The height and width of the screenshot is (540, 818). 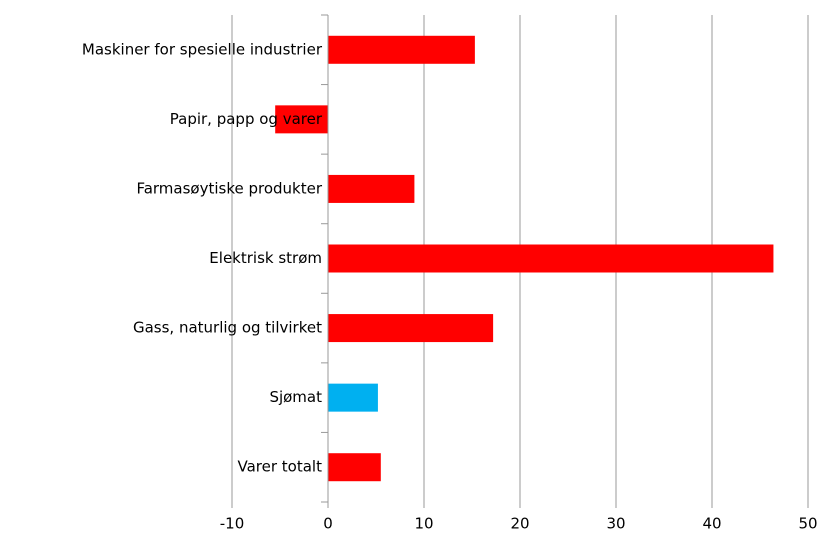 I want to click on x-tick-label: 20, so click(x=519, y=524).